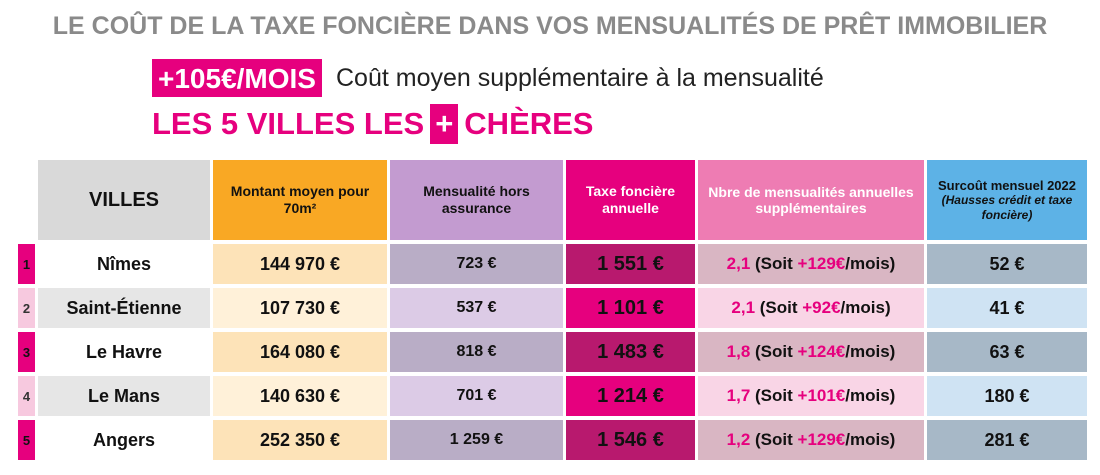  I want to click on header-surcout-note: (Hausses crédit et taxe foncière), so click(1007, 207).